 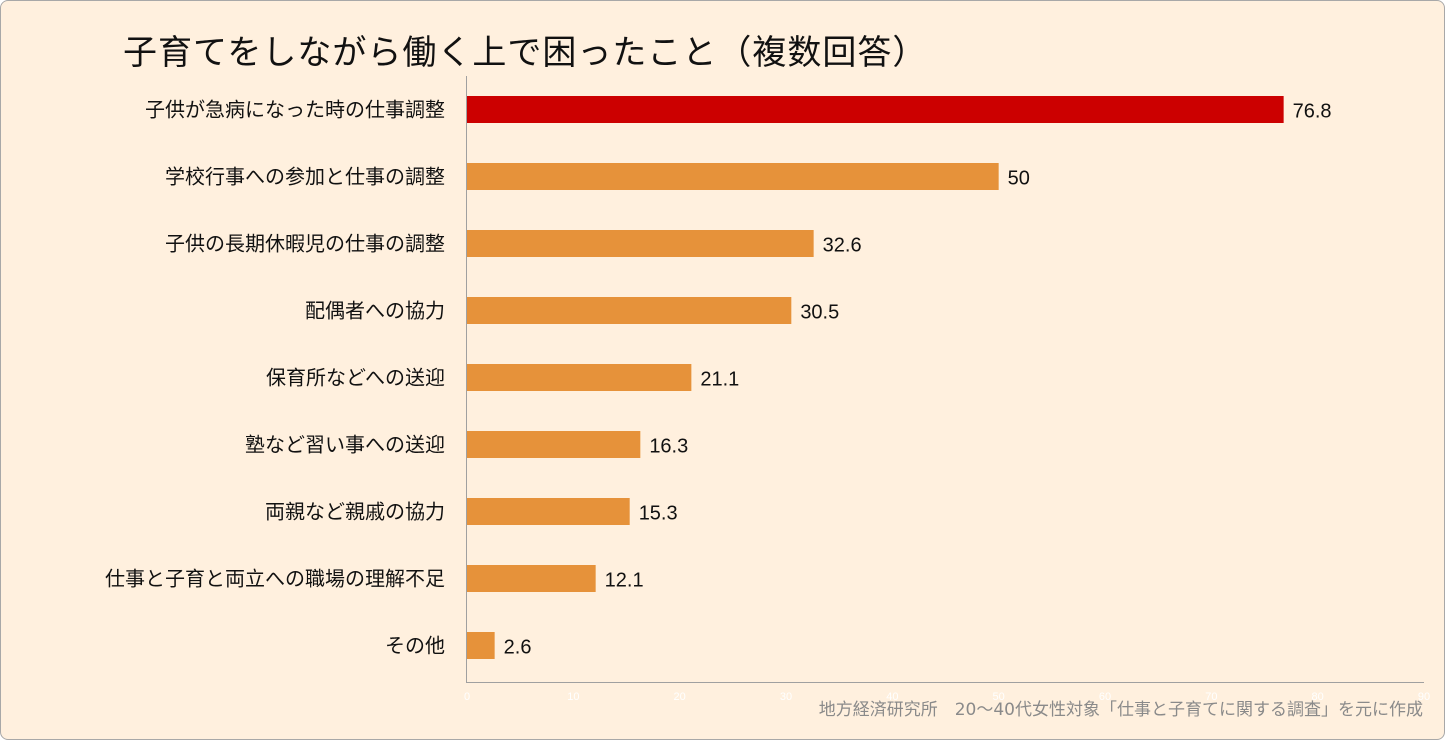 What do you see at coordinates (658, 514) in the screenshot?
I see `value-label: 15.3` at bounding box center [658, 514].